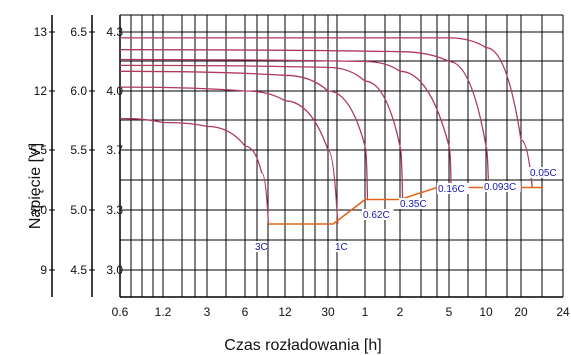 This screenshot has height=355, width=571. I want to click on y-tick-label-6v: 6.0, so click(78, 91).